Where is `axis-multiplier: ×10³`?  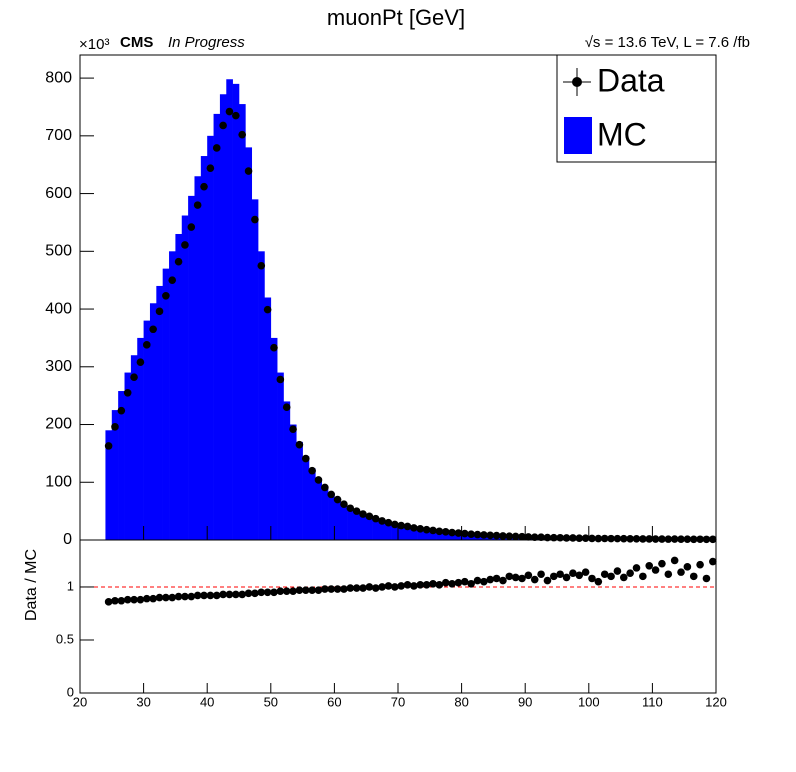
axis-multiplier: ×10³ is located at coordinates (94, 44).